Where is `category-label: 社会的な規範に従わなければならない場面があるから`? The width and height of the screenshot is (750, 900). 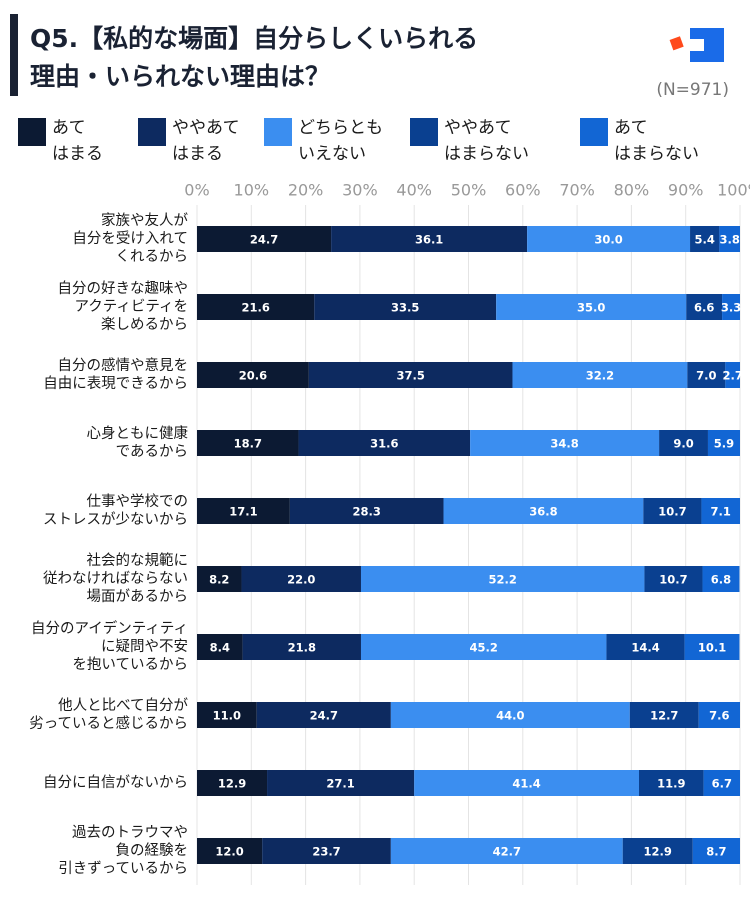
category-label: 社会的な規範に従わなければならない場面があるから is located at coordinates (115, 578).